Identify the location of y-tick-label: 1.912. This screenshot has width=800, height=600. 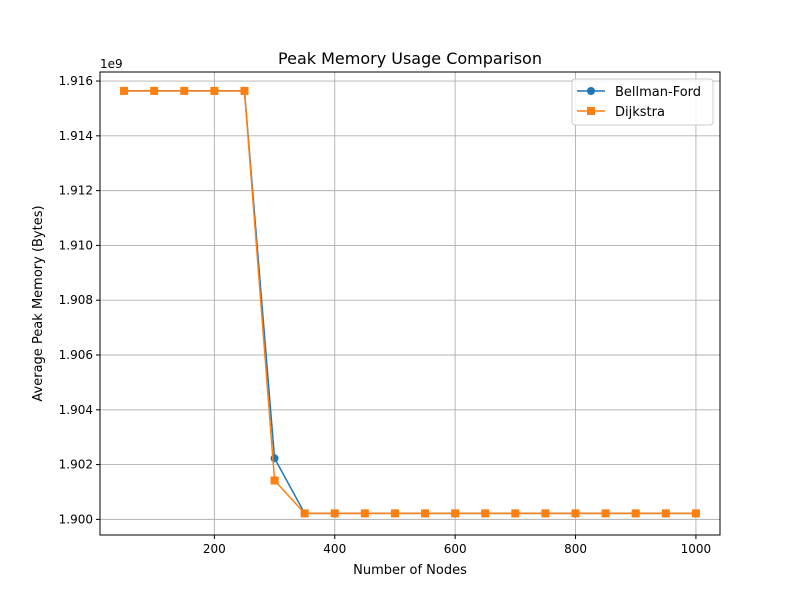
(76, 191).